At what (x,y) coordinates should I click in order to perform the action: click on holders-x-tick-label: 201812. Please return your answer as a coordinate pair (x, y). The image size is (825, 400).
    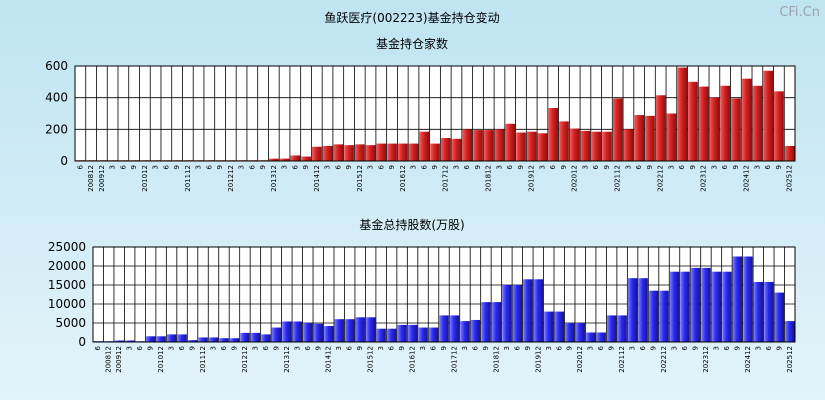
    Looking at the image, I should click on (489, 178).